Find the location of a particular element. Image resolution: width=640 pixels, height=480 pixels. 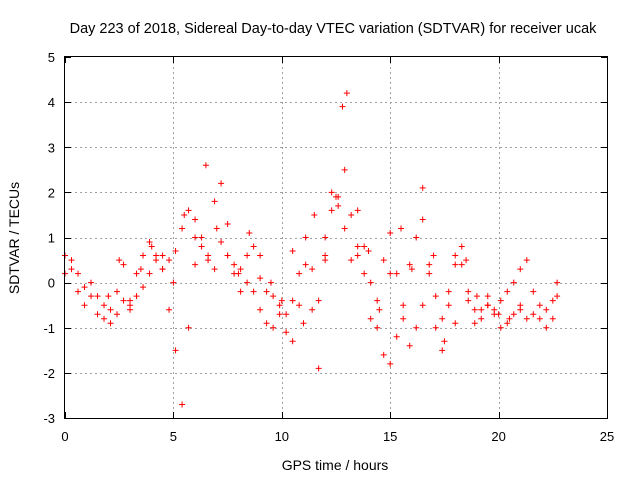

y-tick-label: -2 is located at coordinates (49, 373).